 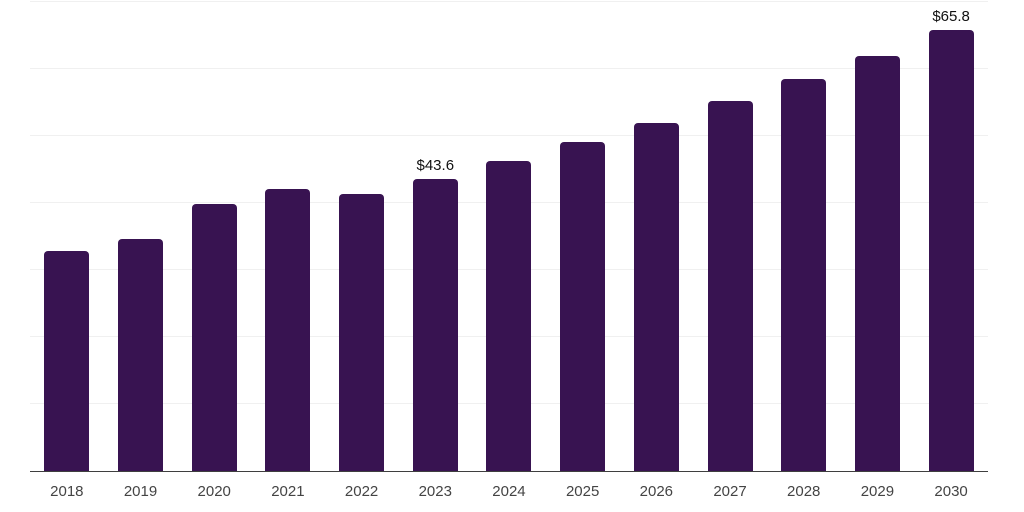 I want to click on x-tick-label: 2030, so click(x=951, y=491).